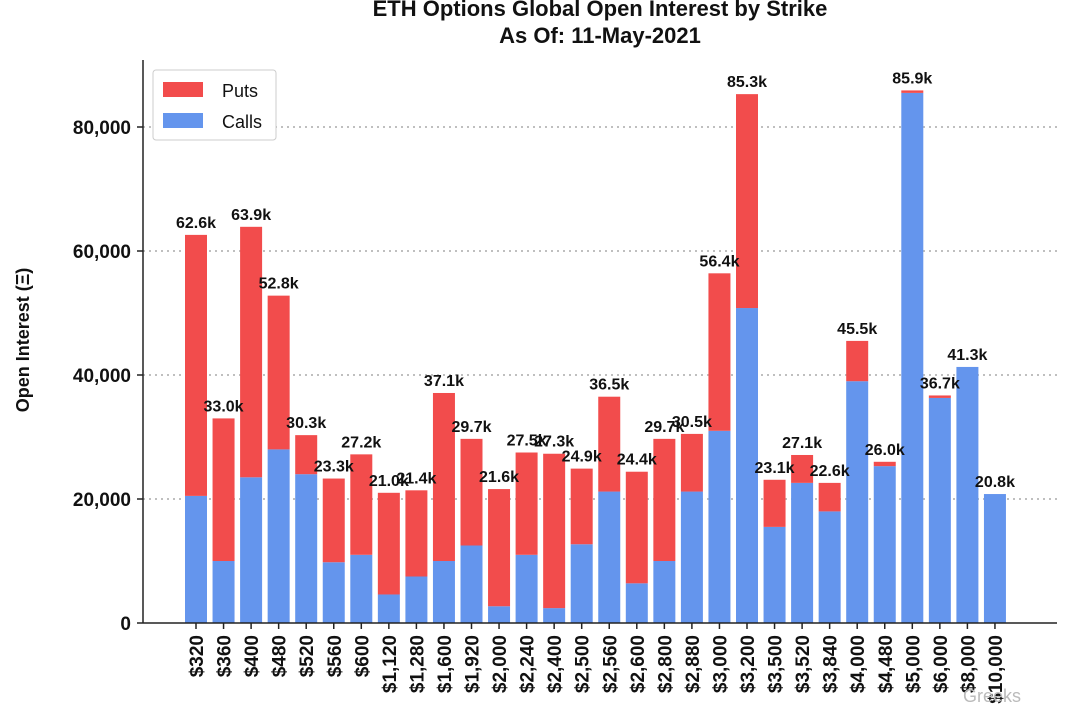 Image resolution: width=1080 pixels, height=711 pixels. I want to click on legend: Puts Calls, so click(214, 105).